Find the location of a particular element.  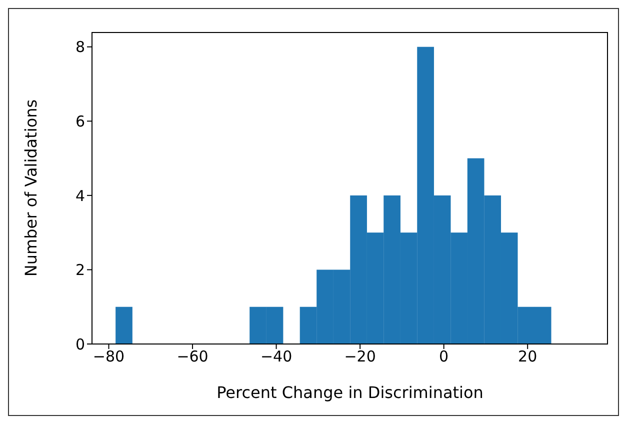

x-tick-label: 0 is located at coordinates (444, 357).